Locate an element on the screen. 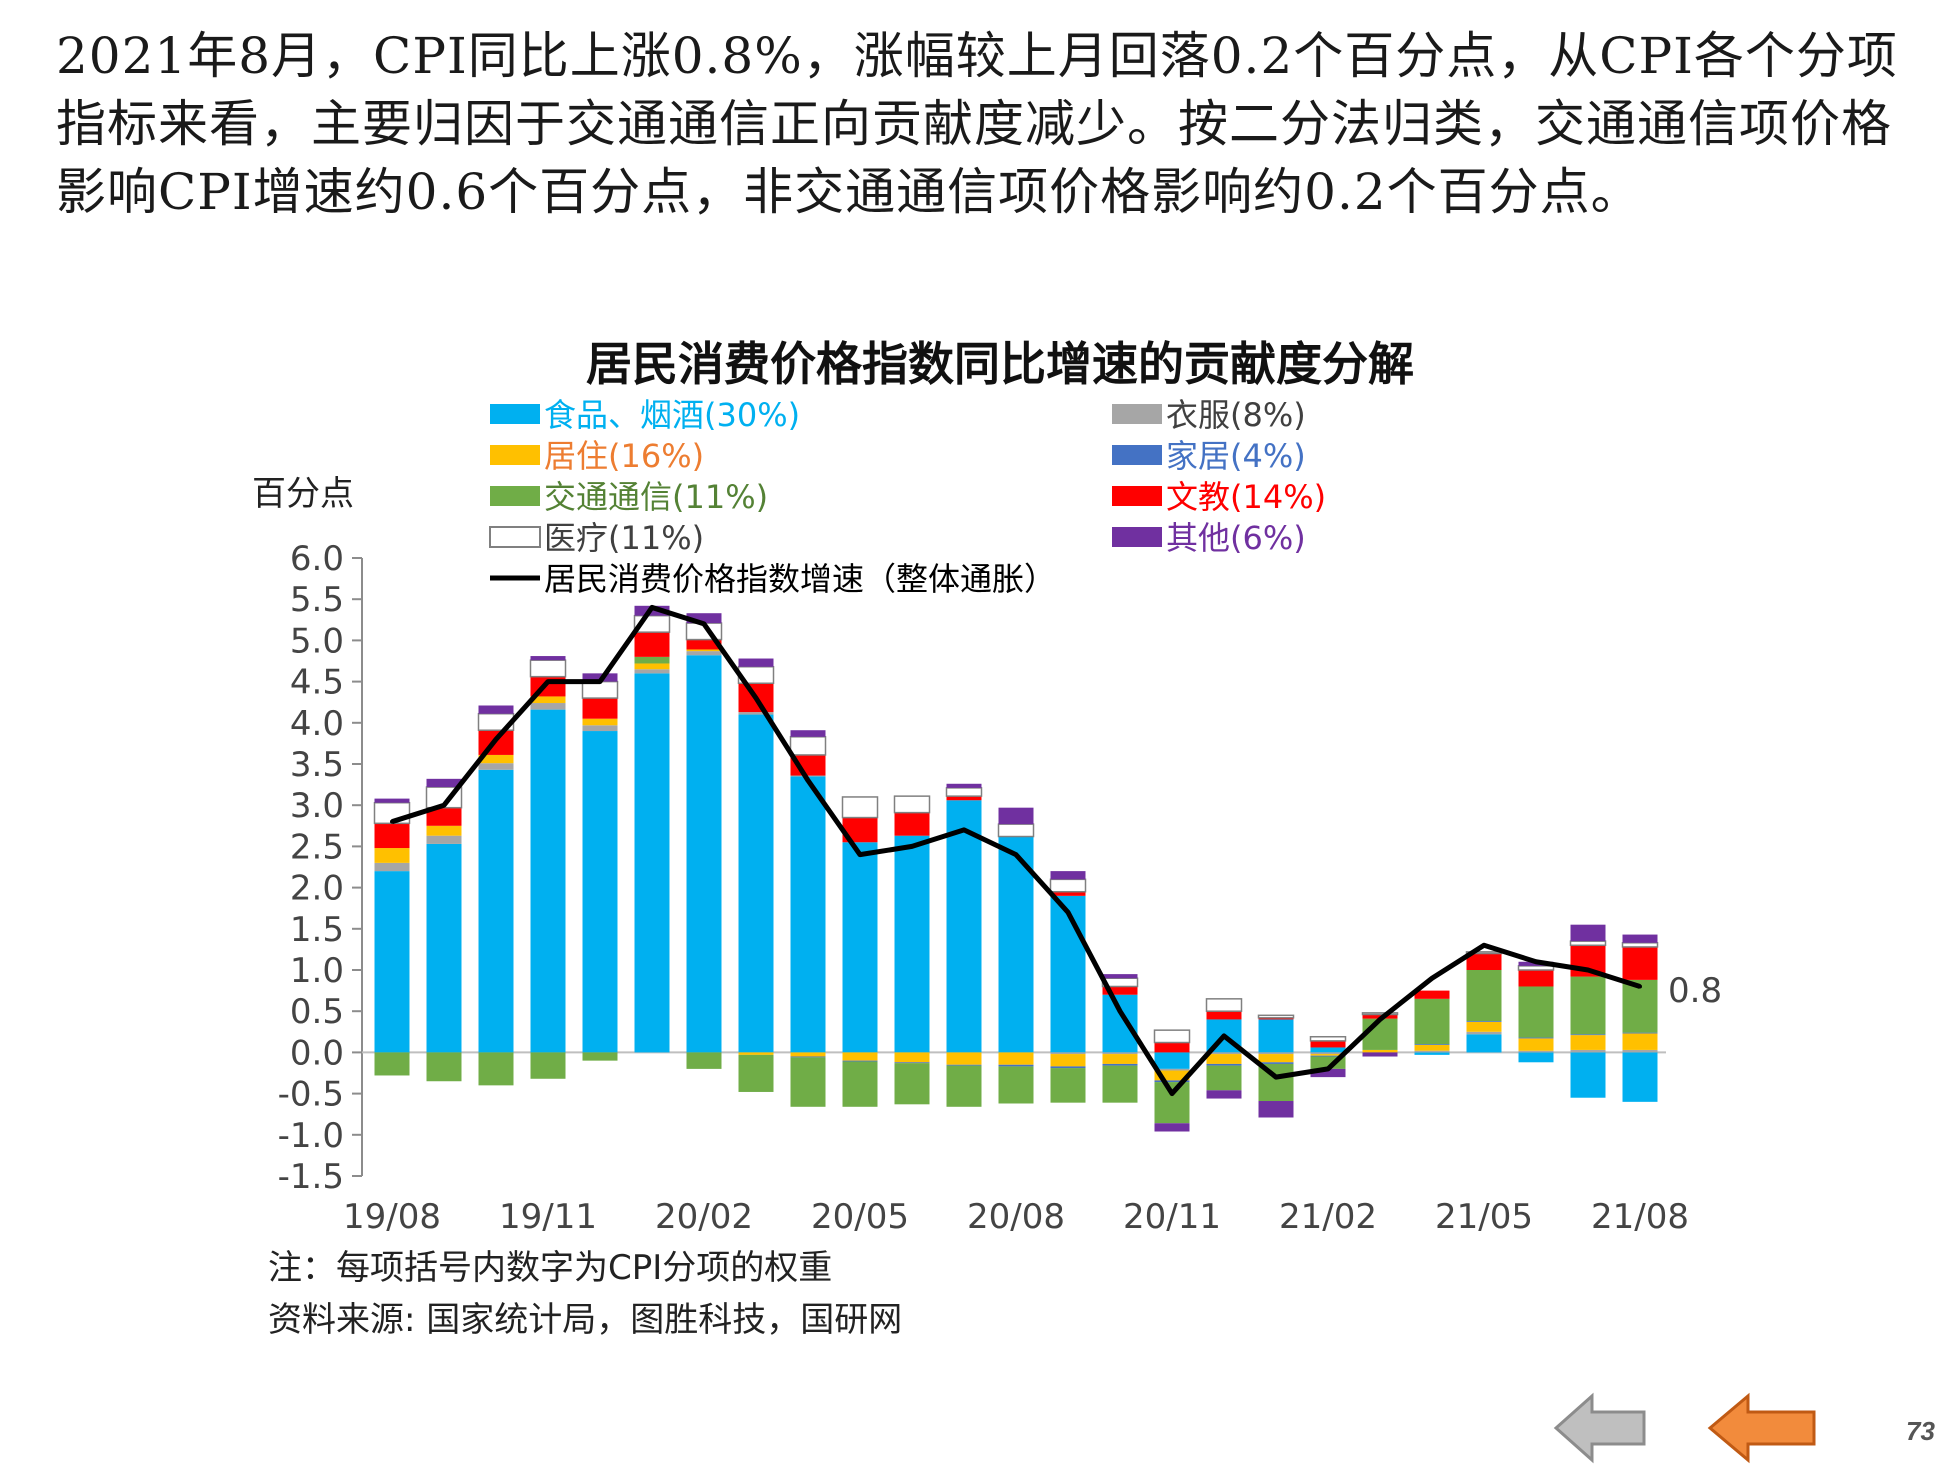 Image resolution: width=1960 pixels, height=1470 pixels. y-unit-label: 百分点 is located at coordinates (303, 494).